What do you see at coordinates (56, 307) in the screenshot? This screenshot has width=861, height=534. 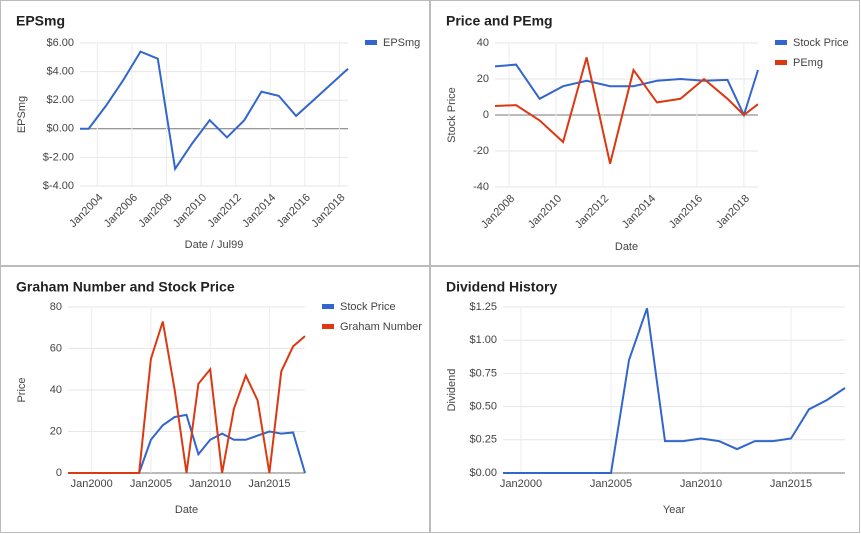 I see `y-tick-label: 80` at bounding box center [56, 307].